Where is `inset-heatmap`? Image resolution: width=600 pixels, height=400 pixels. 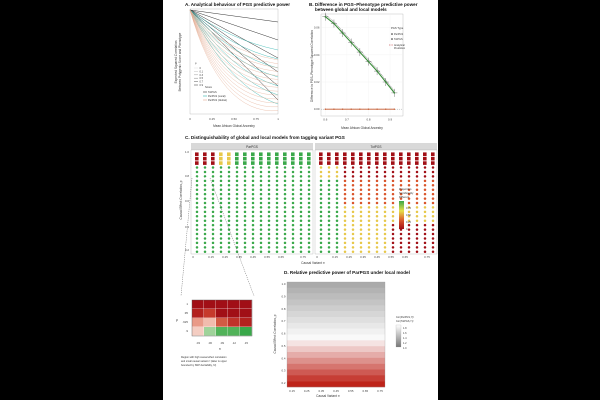
inset-heatmap is located at coordinates (222, 318).